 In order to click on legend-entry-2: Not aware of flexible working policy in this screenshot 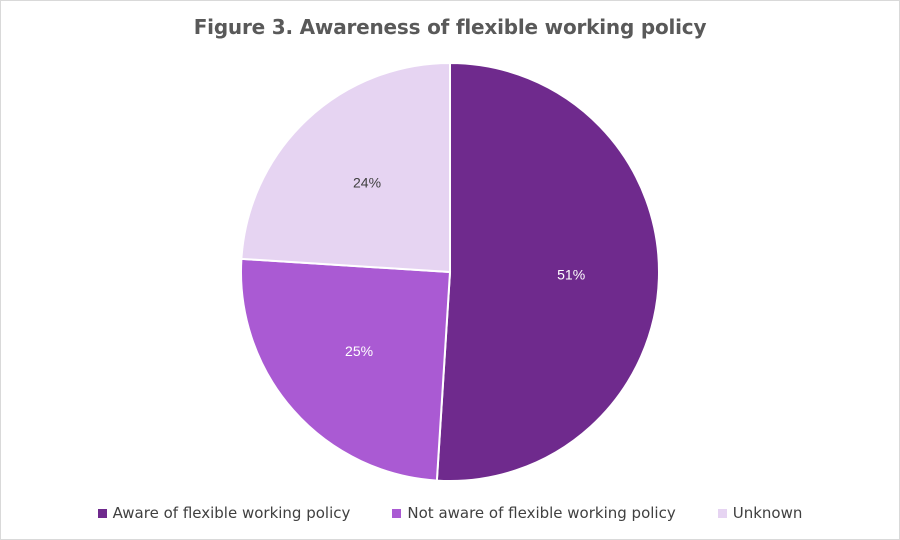, I will do `click(534, 513)`.